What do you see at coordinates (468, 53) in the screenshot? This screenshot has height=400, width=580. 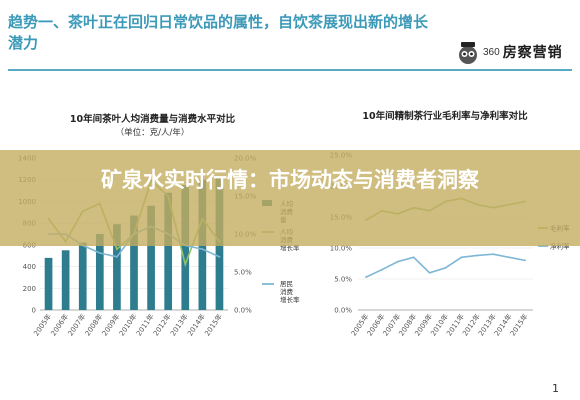 I see `owl-mascot-icon` at bounding box center [468, 53].